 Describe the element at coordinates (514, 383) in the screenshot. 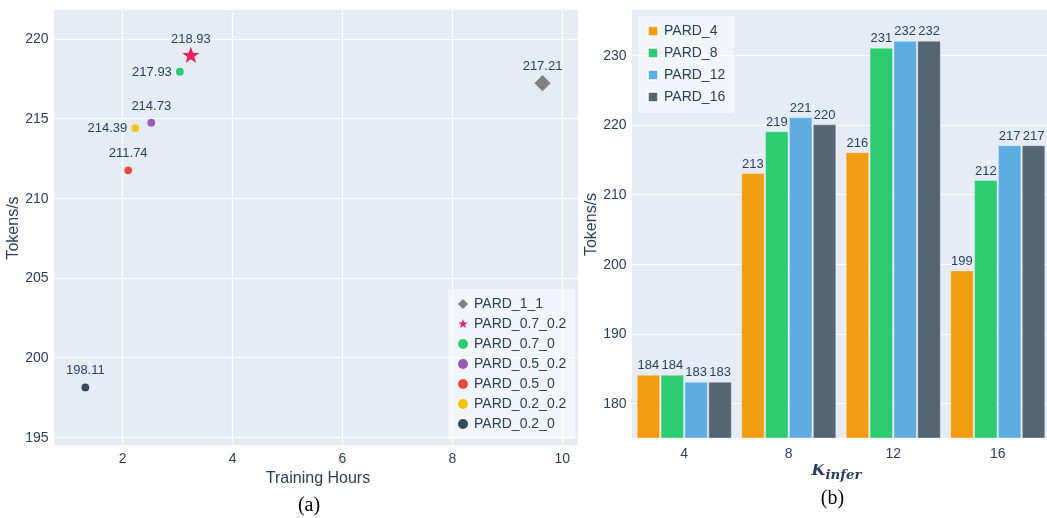

I see `legend-label: PARD_0.5_0` at that location.